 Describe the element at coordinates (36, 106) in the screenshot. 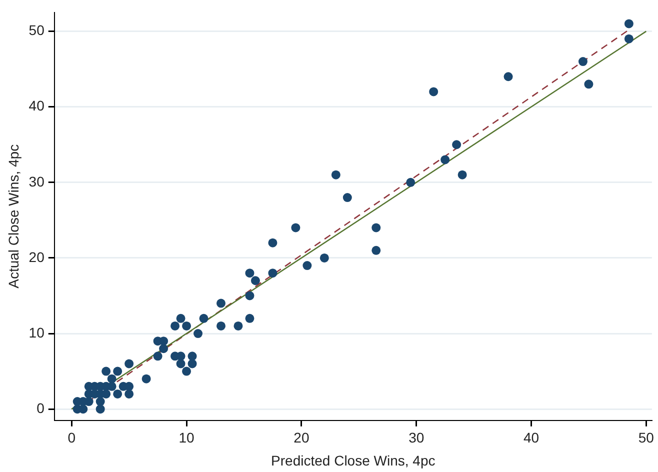

I see `y-tick-label: 40` at that location.